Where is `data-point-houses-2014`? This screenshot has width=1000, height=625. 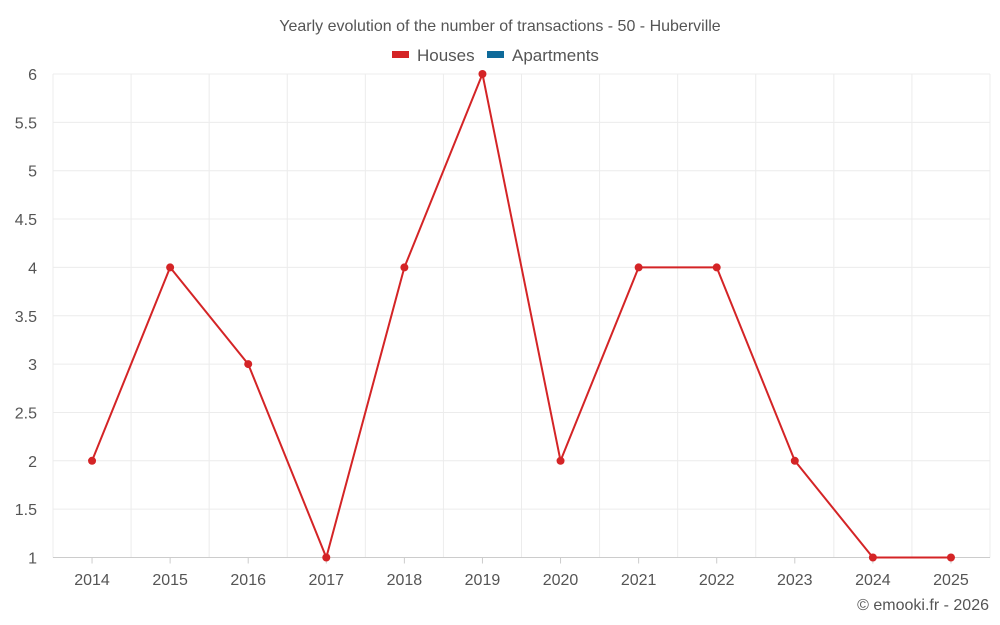 data-point-houses-2014 is located at coordinates (92, 460).